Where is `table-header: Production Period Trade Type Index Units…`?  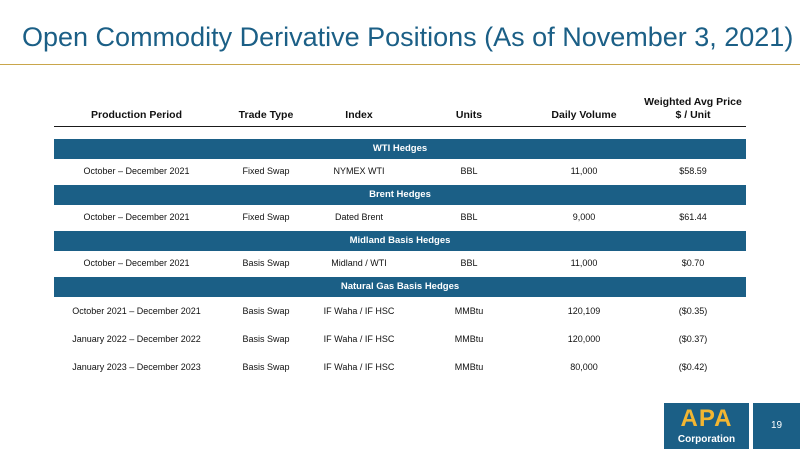
table-header: Production Period Trade Type Index Units… is located at coordinates (400, 107).